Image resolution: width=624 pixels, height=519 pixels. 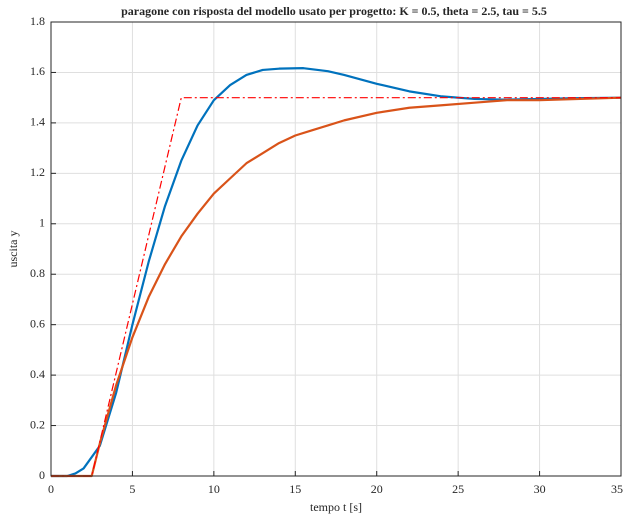 What do you see at coordinates (13, 249) in the screenshot?
I see `y-axis-label: uscita y` at bounding box center [13, 249].